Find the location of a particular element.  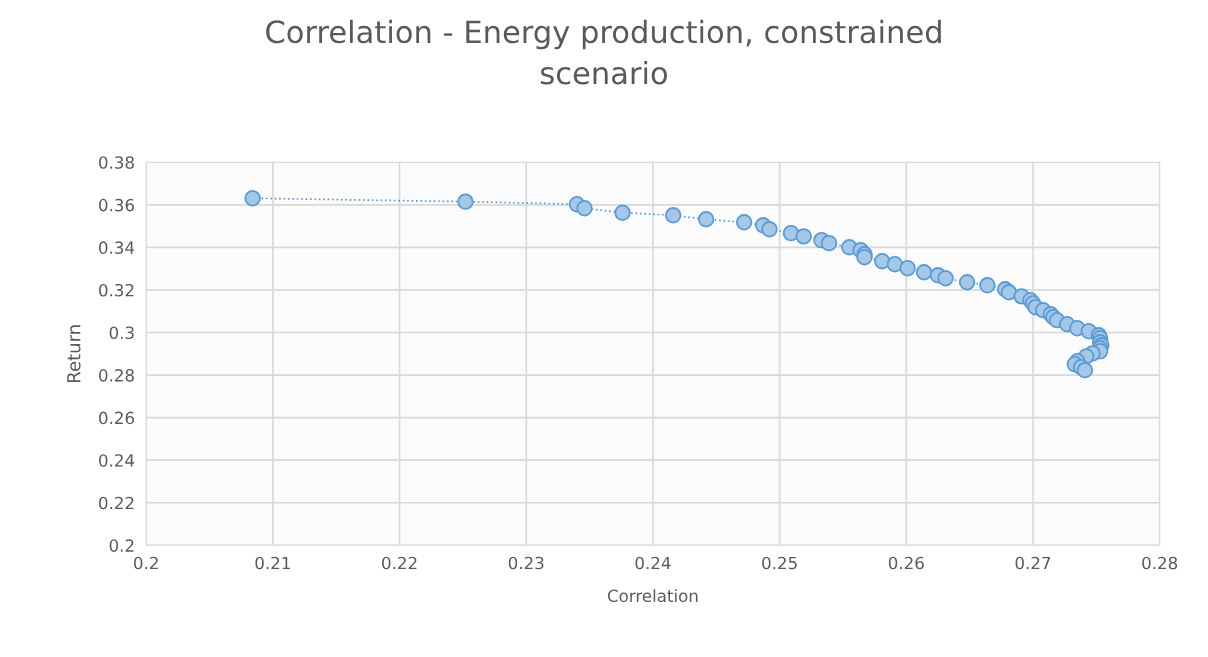

y-tick-label: 0.3 is located at coordinates (121, 333).